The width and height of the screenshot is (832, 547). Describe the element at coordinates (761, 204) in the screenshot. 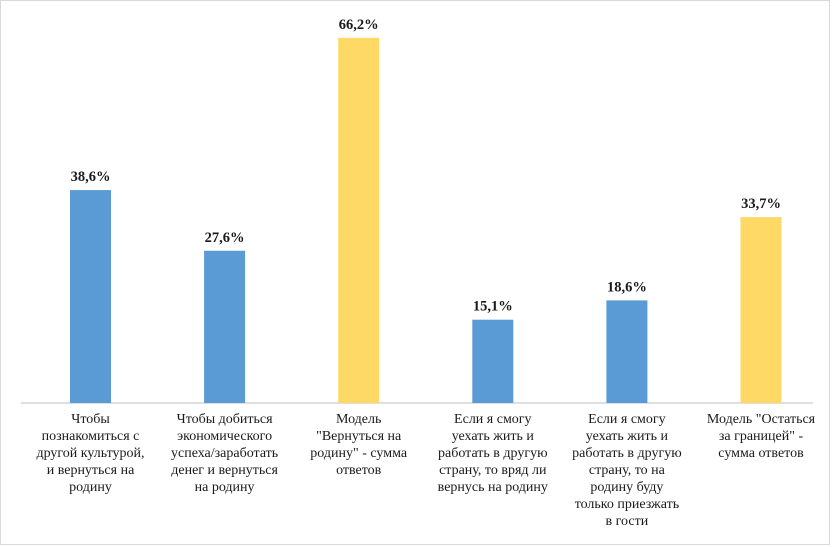

I see `data-label-6: 33,7%` at that location.